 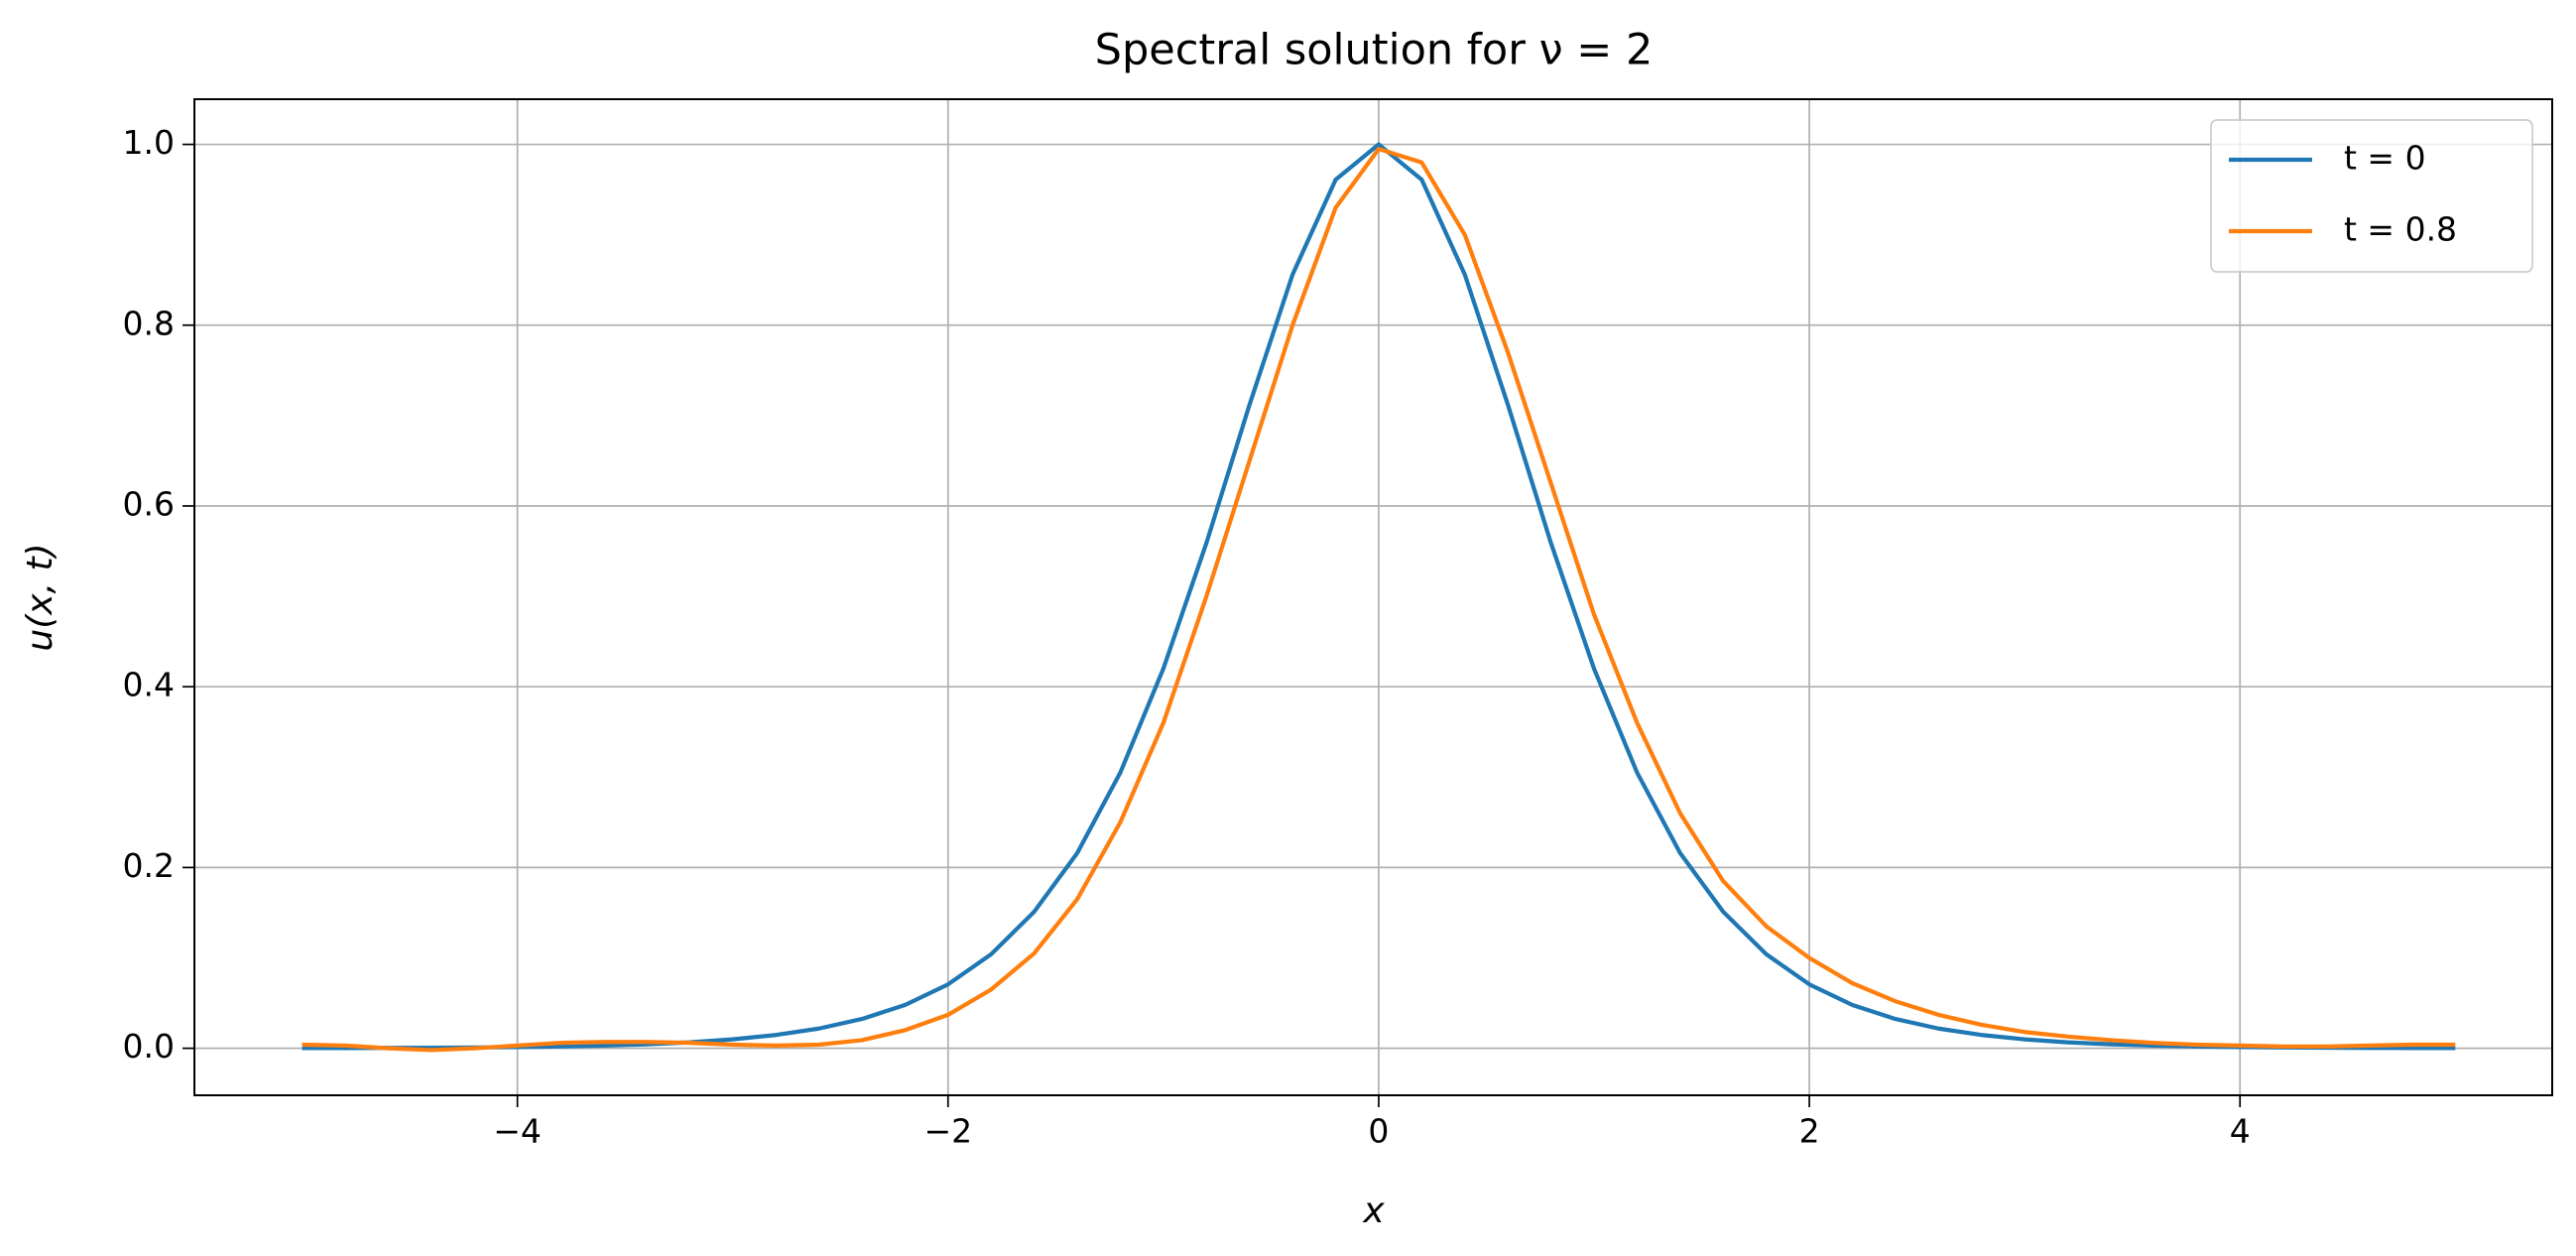 What do you see at coordinates (947, 1131) in the screenshot?
I see `x-tick-label: −2` at bounding box center [947, 1131].